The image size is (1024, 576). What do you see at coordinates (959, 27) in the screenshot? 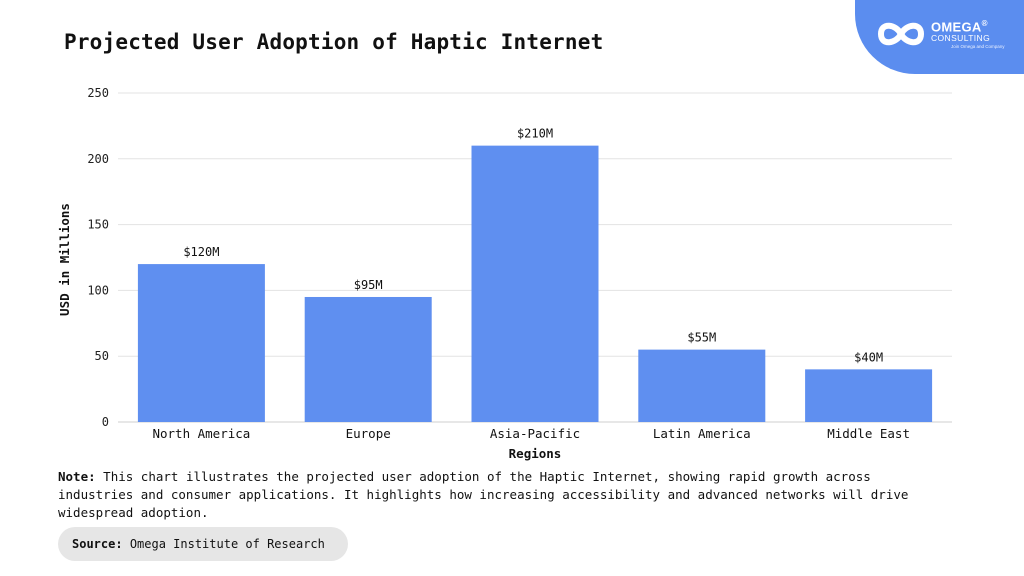
I see `logo-name: OMEGA®` at bounding box center [959, 27].